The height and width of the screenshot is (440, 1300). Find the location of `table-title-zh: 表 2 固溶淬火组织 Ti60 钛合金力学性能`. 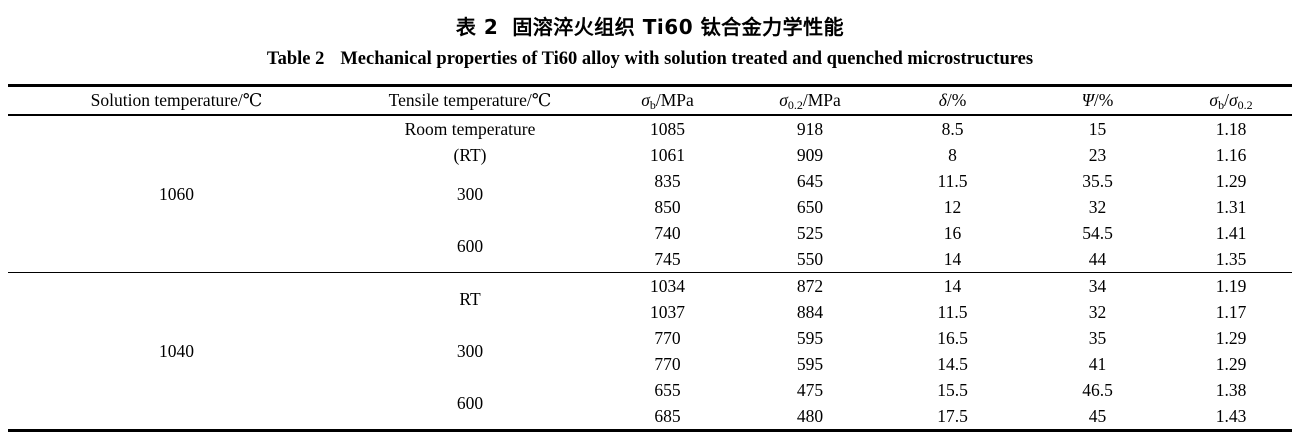

table-title-zh: 表 2 固溶淬火组织 Ti60 钛合金力学性能 is located at coordinates (650, 25).